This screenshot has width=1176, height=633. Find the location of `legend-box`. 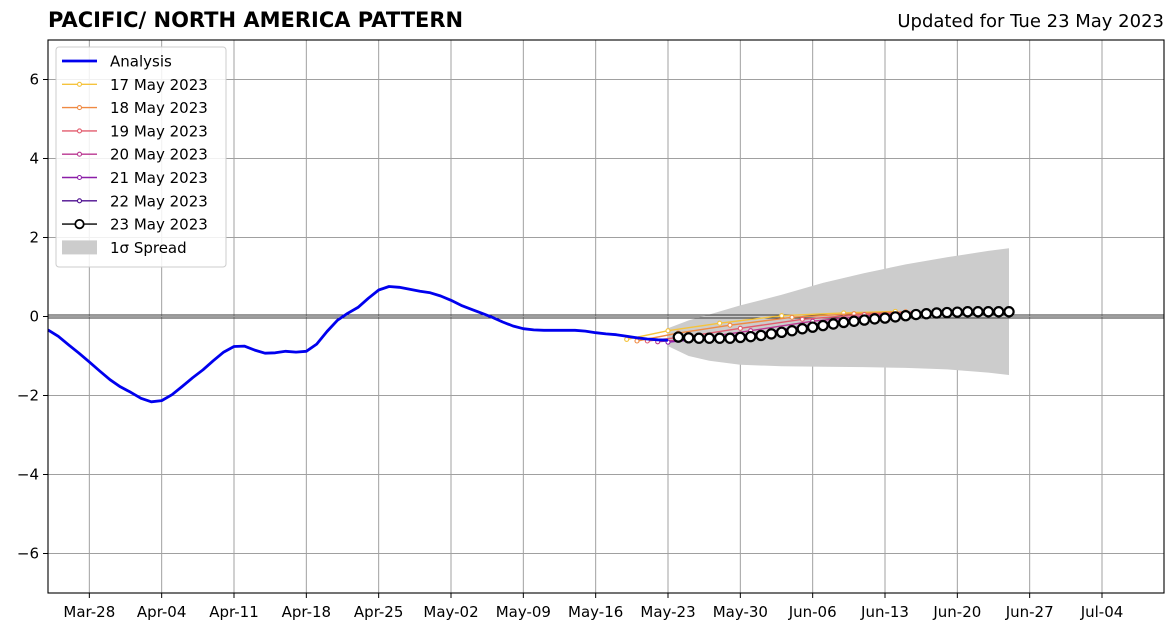

legend-box is located at coordinates (141, 157).